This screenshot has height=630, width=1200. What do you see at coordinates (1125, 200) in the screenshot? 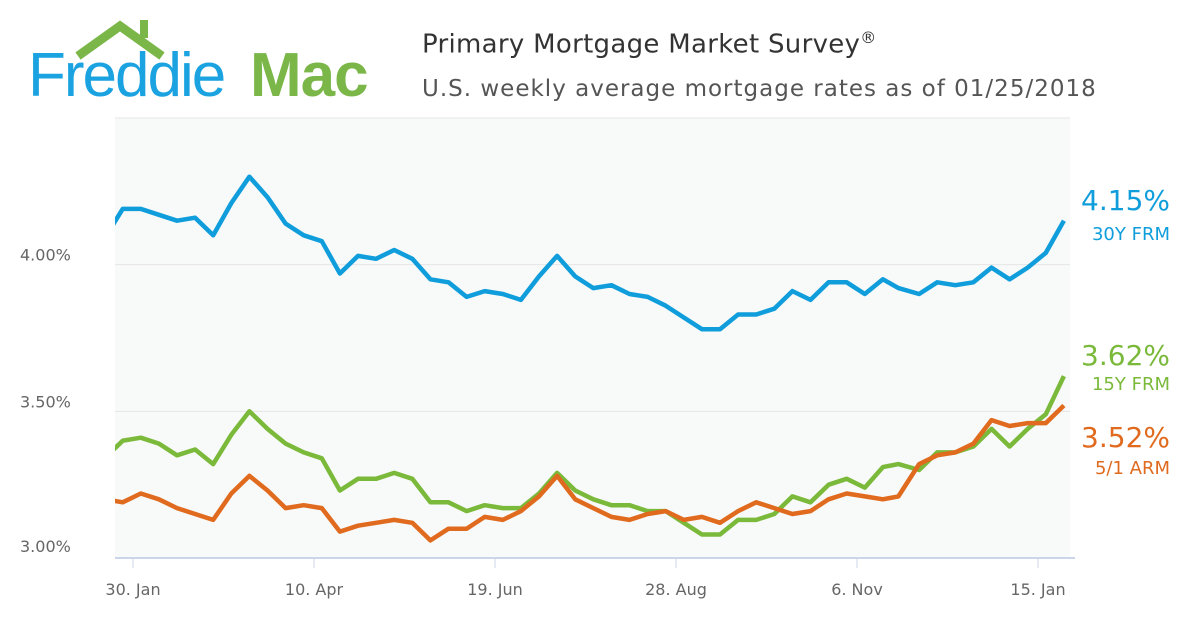
I see `series-last-value-label: 4.15%` at bounding box center [1125, 200].